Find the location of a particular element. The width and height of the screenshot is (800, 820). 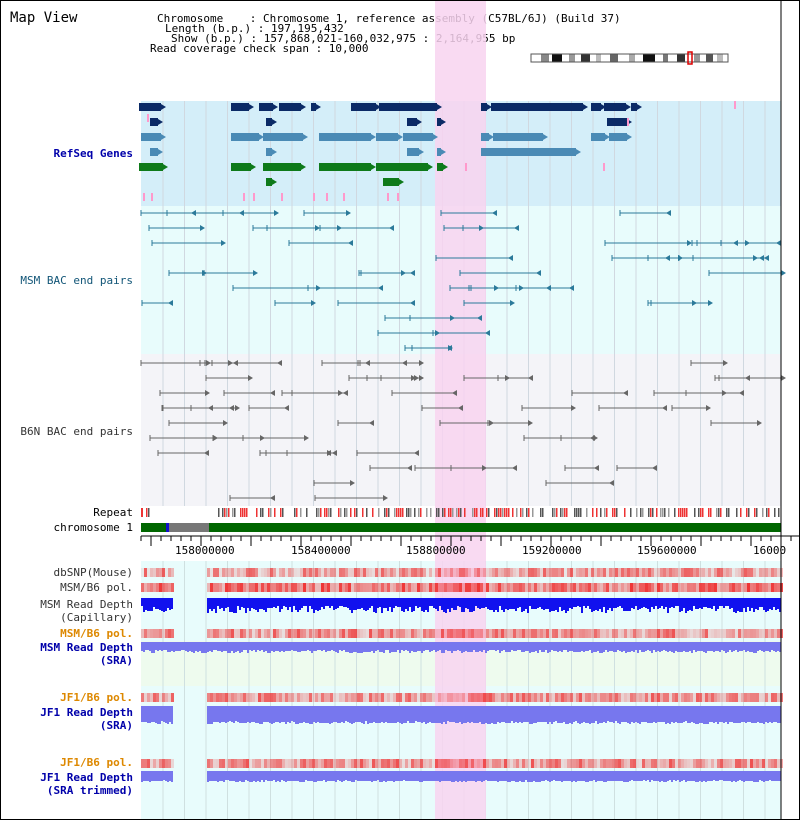

track-label-msm-b6-pol: MSM/B6 pol. is located at coordinates (96, 587).